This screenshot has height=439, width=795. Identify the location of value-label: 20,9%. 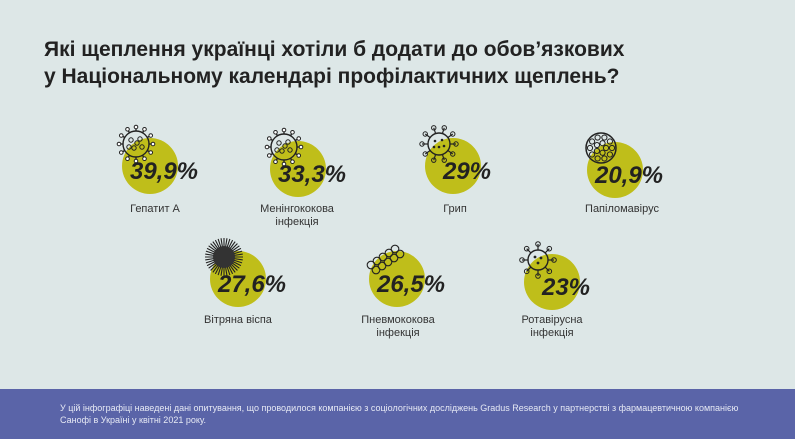
(628, 175).